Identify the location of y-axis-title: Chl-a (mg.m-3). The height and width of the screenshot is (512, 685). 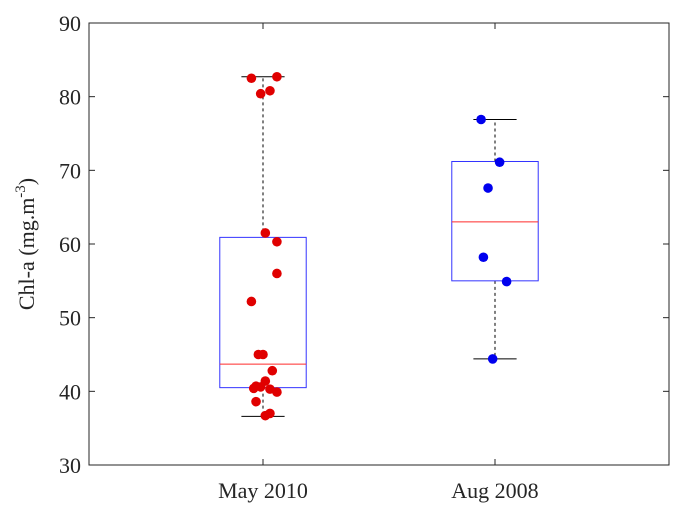
(26, 244).